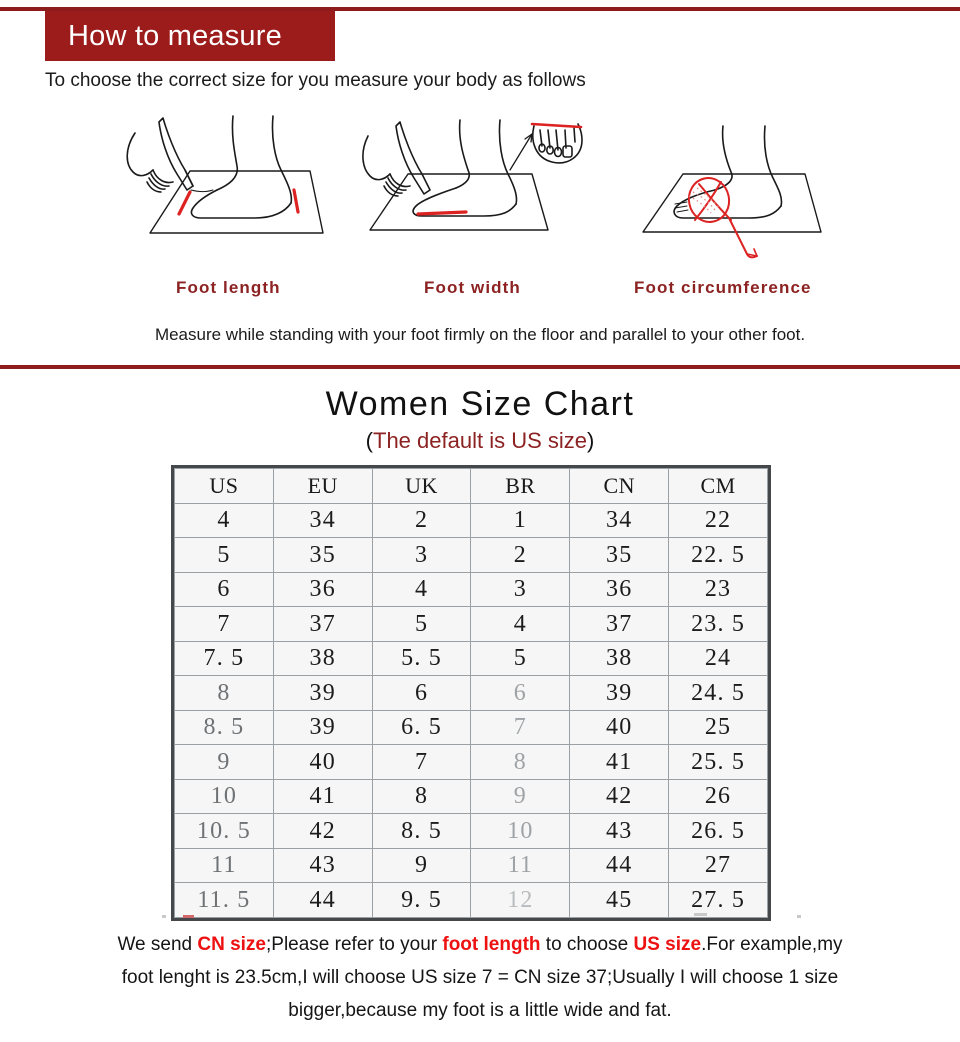 This screenshot has height=1042, width=960. What do you see at coordinates (421, 624) in the screenshot?
I see `table-cell-uk: 5` at bounding box center [421, 624].